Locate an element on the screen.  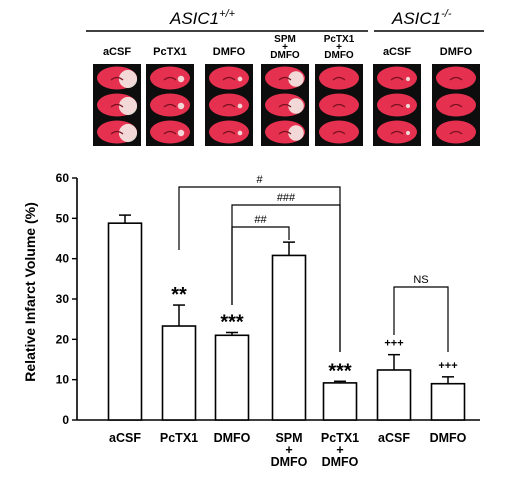
y-axis-label: Relative Infarct Volume (%) is located at coordinates (30, 291).